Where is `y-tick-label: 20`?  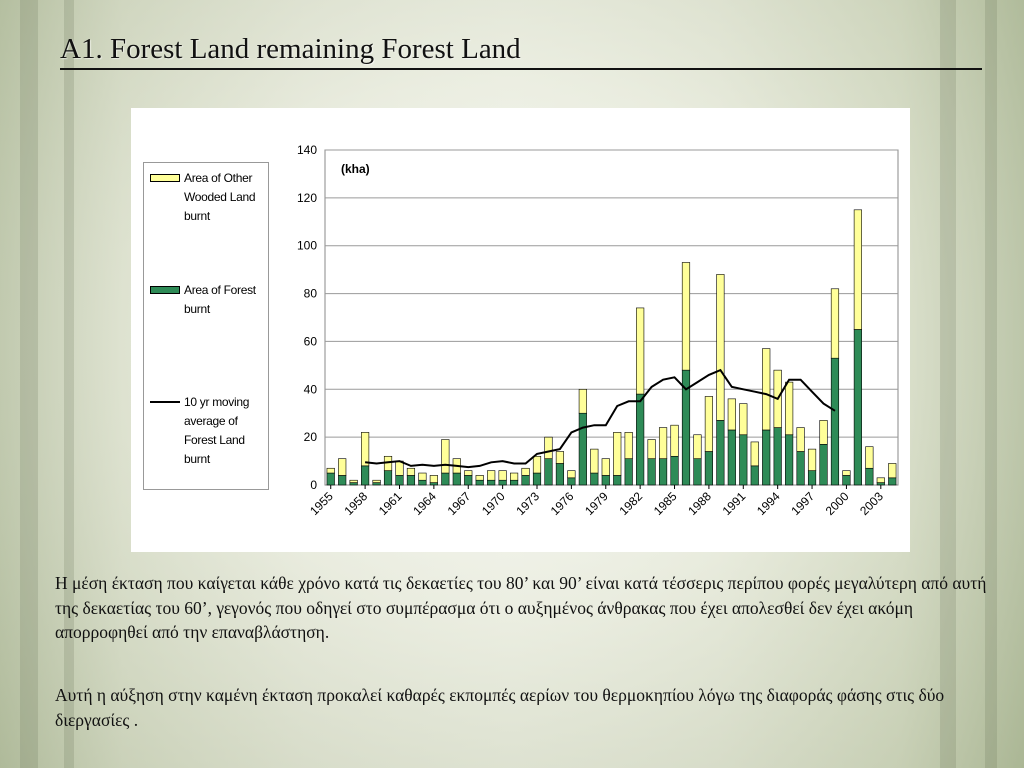 y-tick-label: 20 is located at coordinates (311, 437).